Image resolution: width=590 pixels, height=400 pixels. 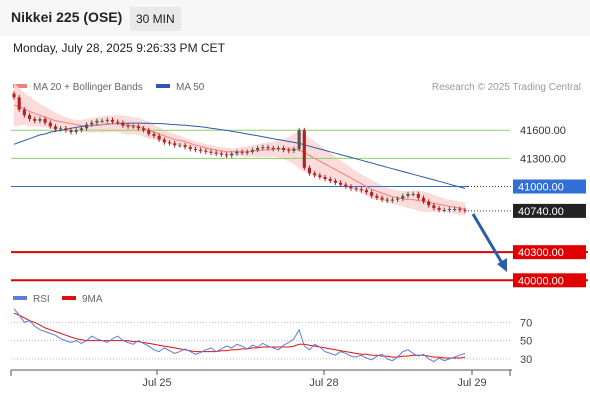 What do you see at coordinates (163, 86) in the screenshot?
I see `legend-swatch-ma50` at bounding box center [163, 86].